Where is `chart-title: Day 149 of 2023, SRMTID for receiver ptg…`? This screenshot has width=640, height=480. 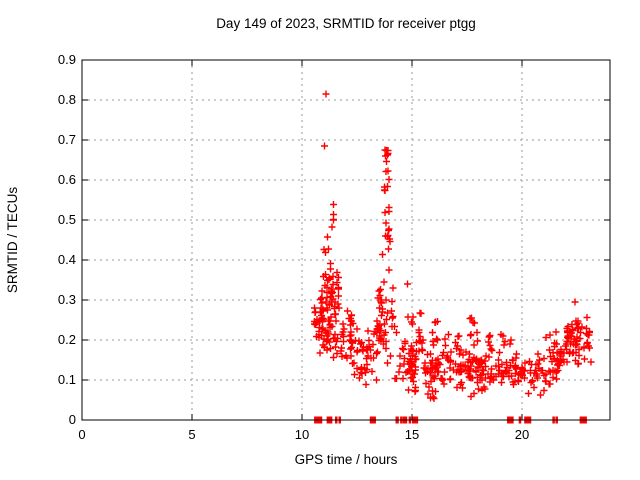
chart-title: Day 149 of 2023, SRMTID for receiver ptg… is located at coordinates (346, 23).